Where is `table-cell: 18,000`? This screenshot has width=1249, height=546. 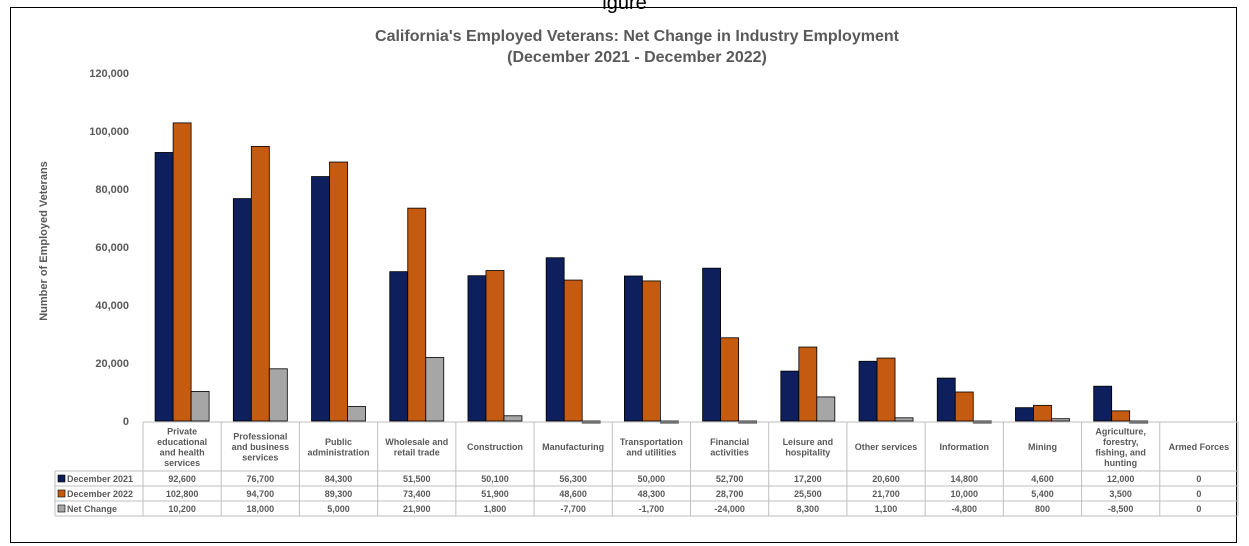 table-cell: 18,000 is located at coordinates (261, 509).